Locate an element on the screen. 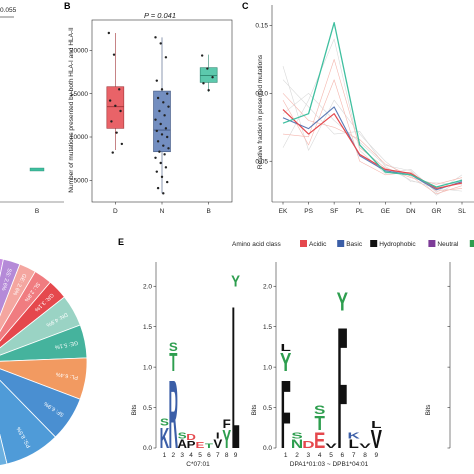 Image resolution: width=474 pixels, height=474 pixels. pie-slice-label: GE: 5.1% is located at coordinates (66, 344).